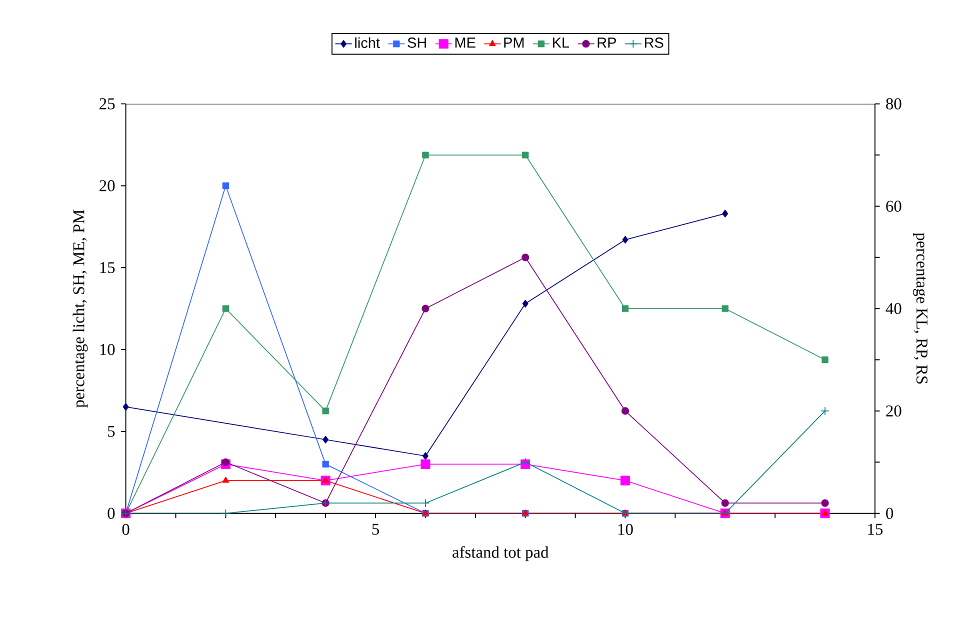 Image resolution: width=972 pixels, height=620 pixels. I want to click on x-axis-title: afstand tot pad, so click(500, 554).